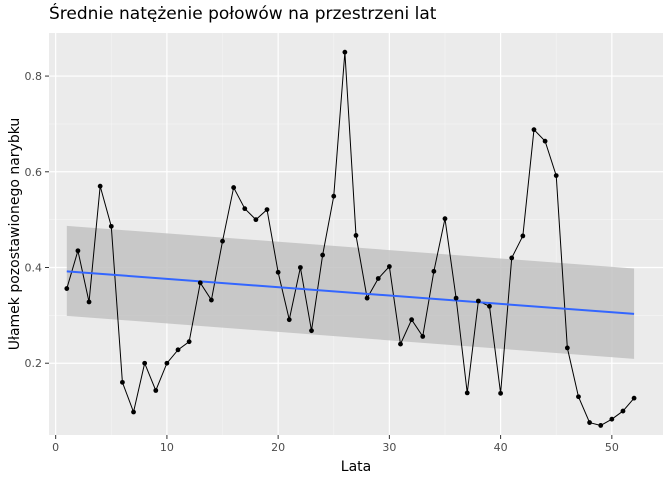 This screenshot has height=485, width=672. What do you see at coordinates (350, 292) in the screenshot?
I see `trend-line` at bounding box center [350, 292].